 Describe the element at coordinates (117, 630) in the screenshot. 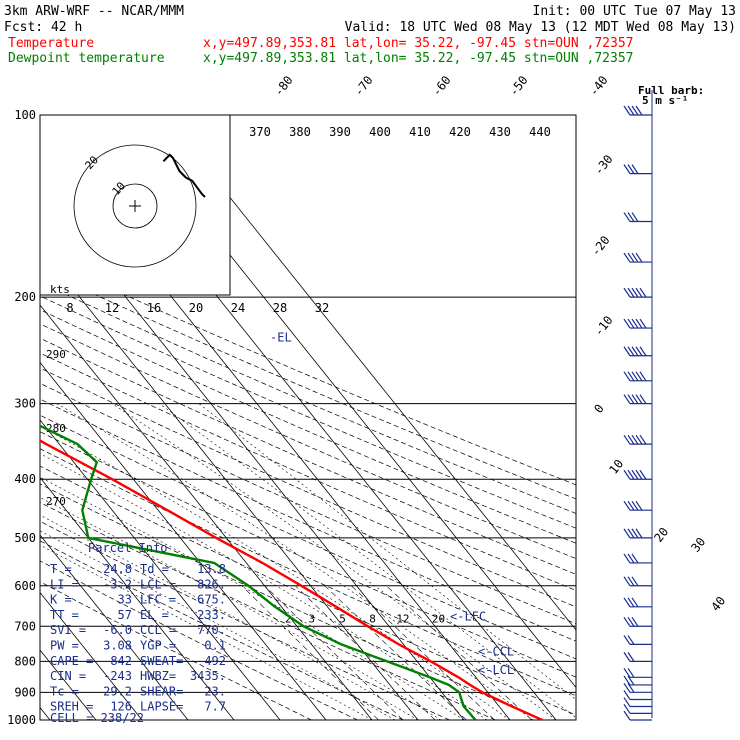

I see `parcel-row-field: -6.0` at that location.